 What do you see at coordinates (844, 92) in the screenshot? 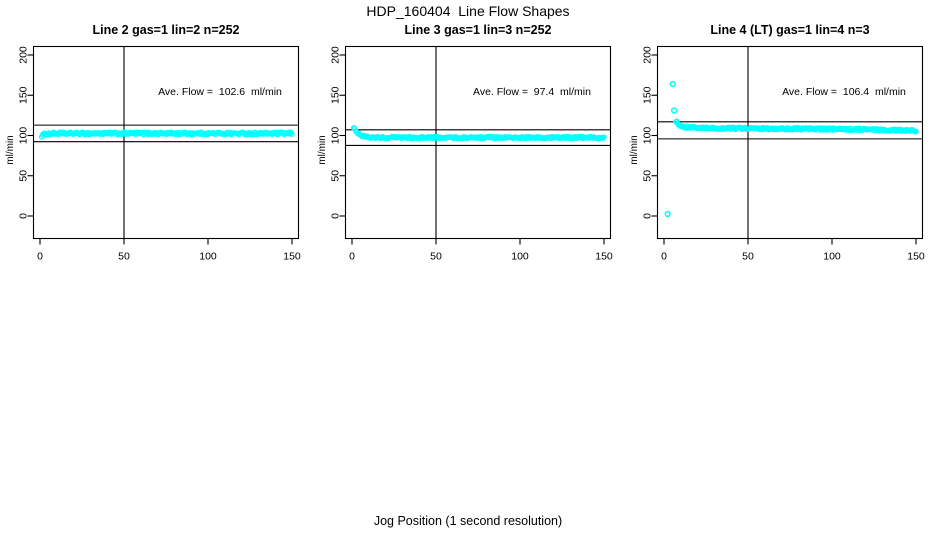
I see `annotation-text: Ave. Flow = 106.4 ml/min` at bounding box center [844, 92].